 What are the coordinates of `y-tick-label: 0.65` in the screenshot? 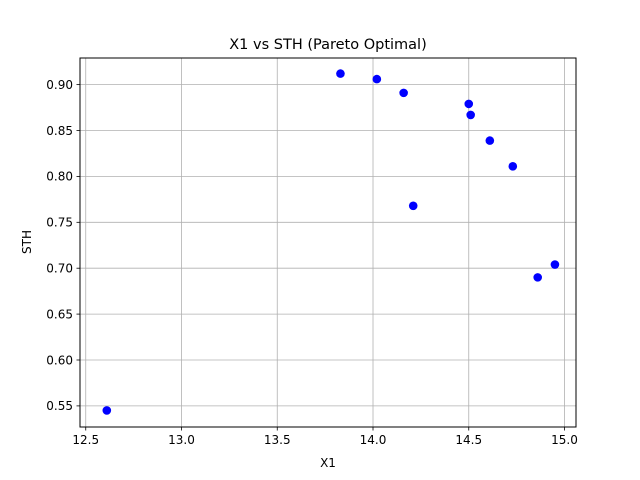 It's located at (59, 314).